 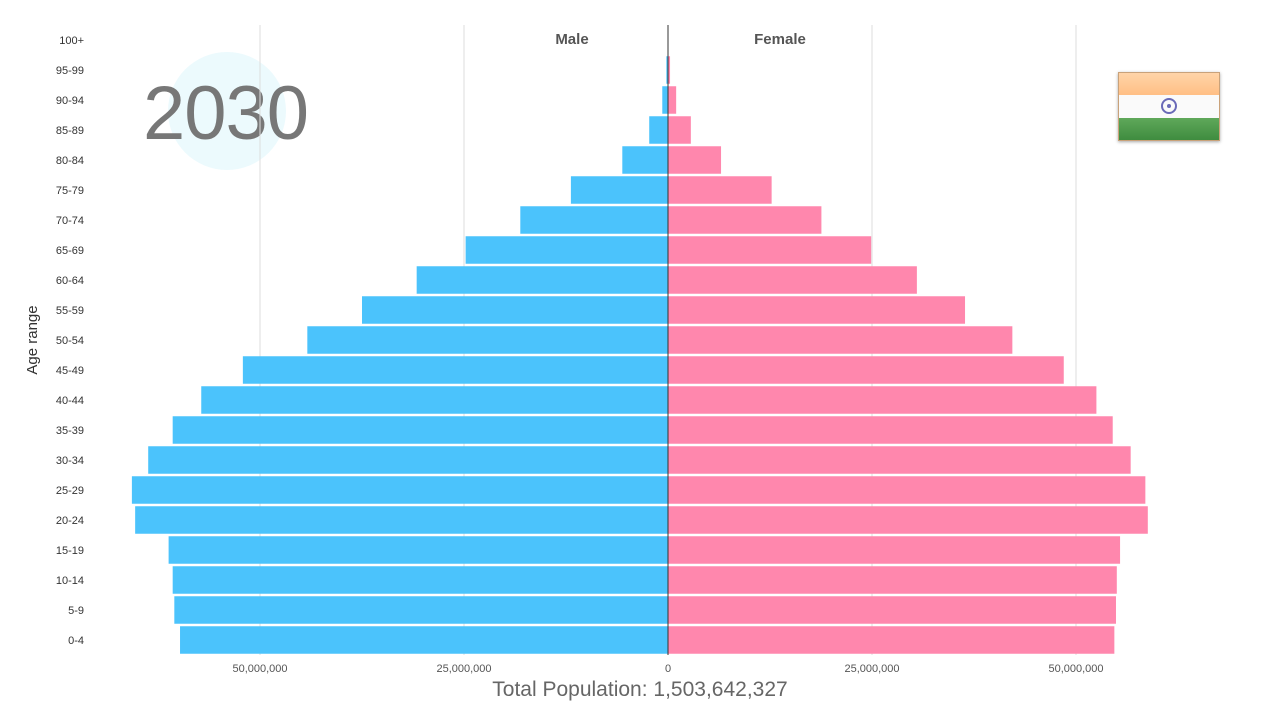 I want to click on total-population: Total Population: 1,503,642,327, so click(x=640, y=690).